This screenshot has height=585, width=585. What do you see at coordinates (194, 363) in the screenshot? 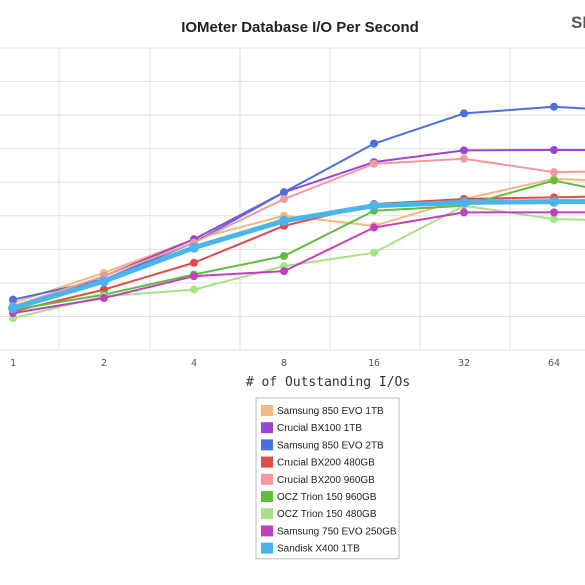
I see `x-tick-label: 4` at bounding box center [194, 363].